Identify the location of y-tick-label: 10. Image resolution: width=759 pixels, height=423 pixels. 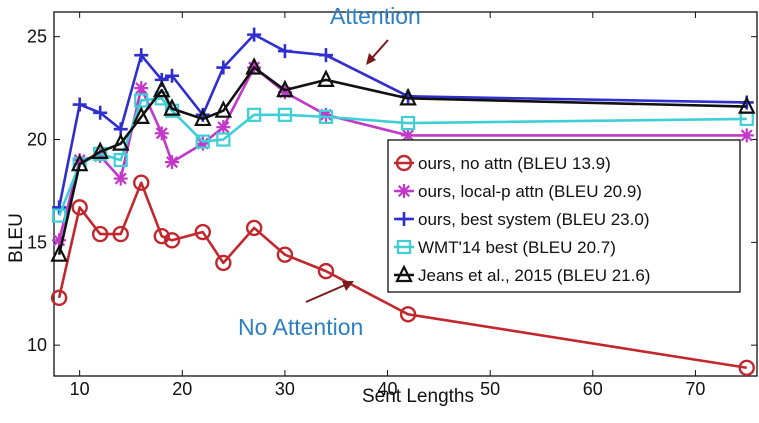
(37, 345).